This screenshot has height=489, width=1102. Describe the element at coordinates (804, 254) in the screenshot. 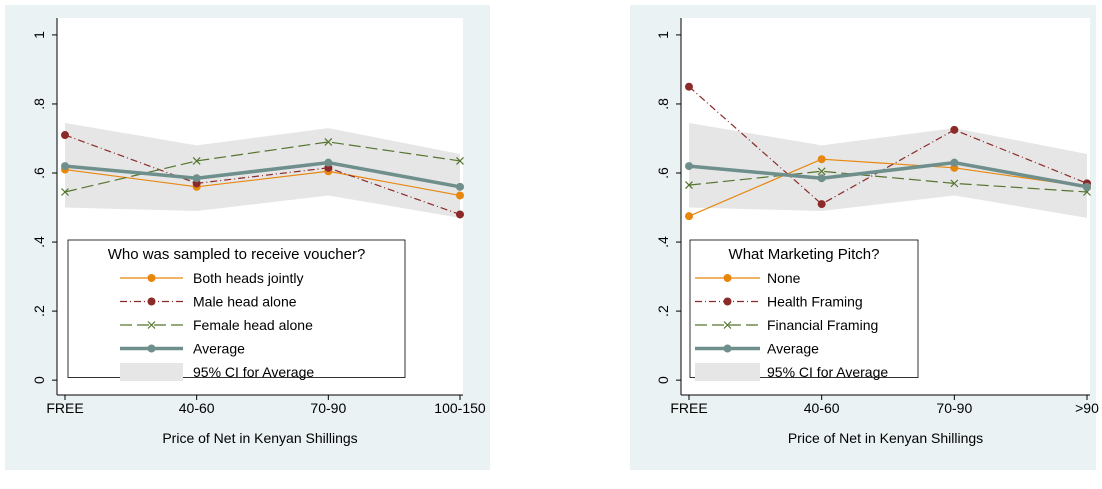

I see `legend-title: What Marketing Pitch?` at that location.